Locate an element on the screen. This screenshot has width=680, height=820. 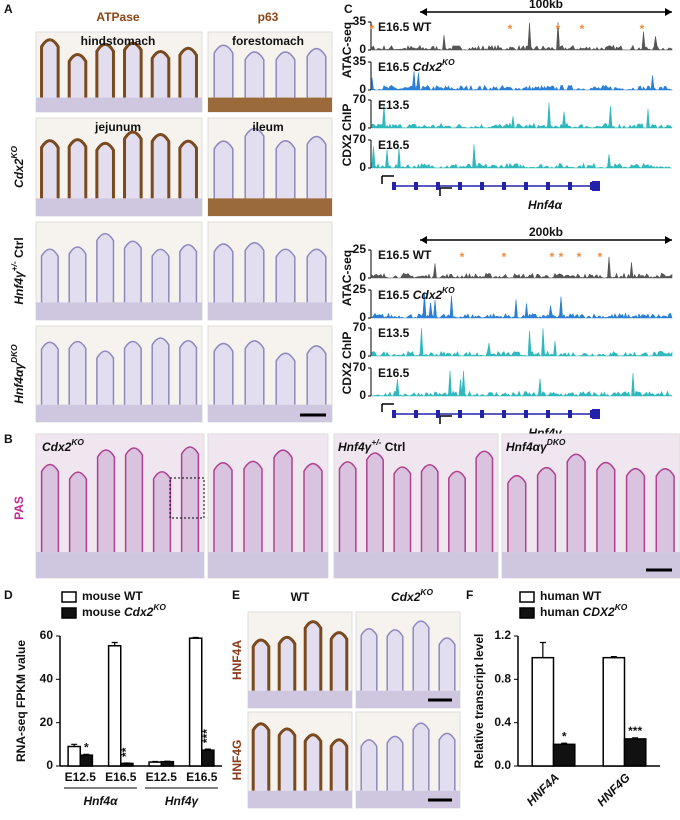
image-label: forestomach is located at coordinates (268, 41).